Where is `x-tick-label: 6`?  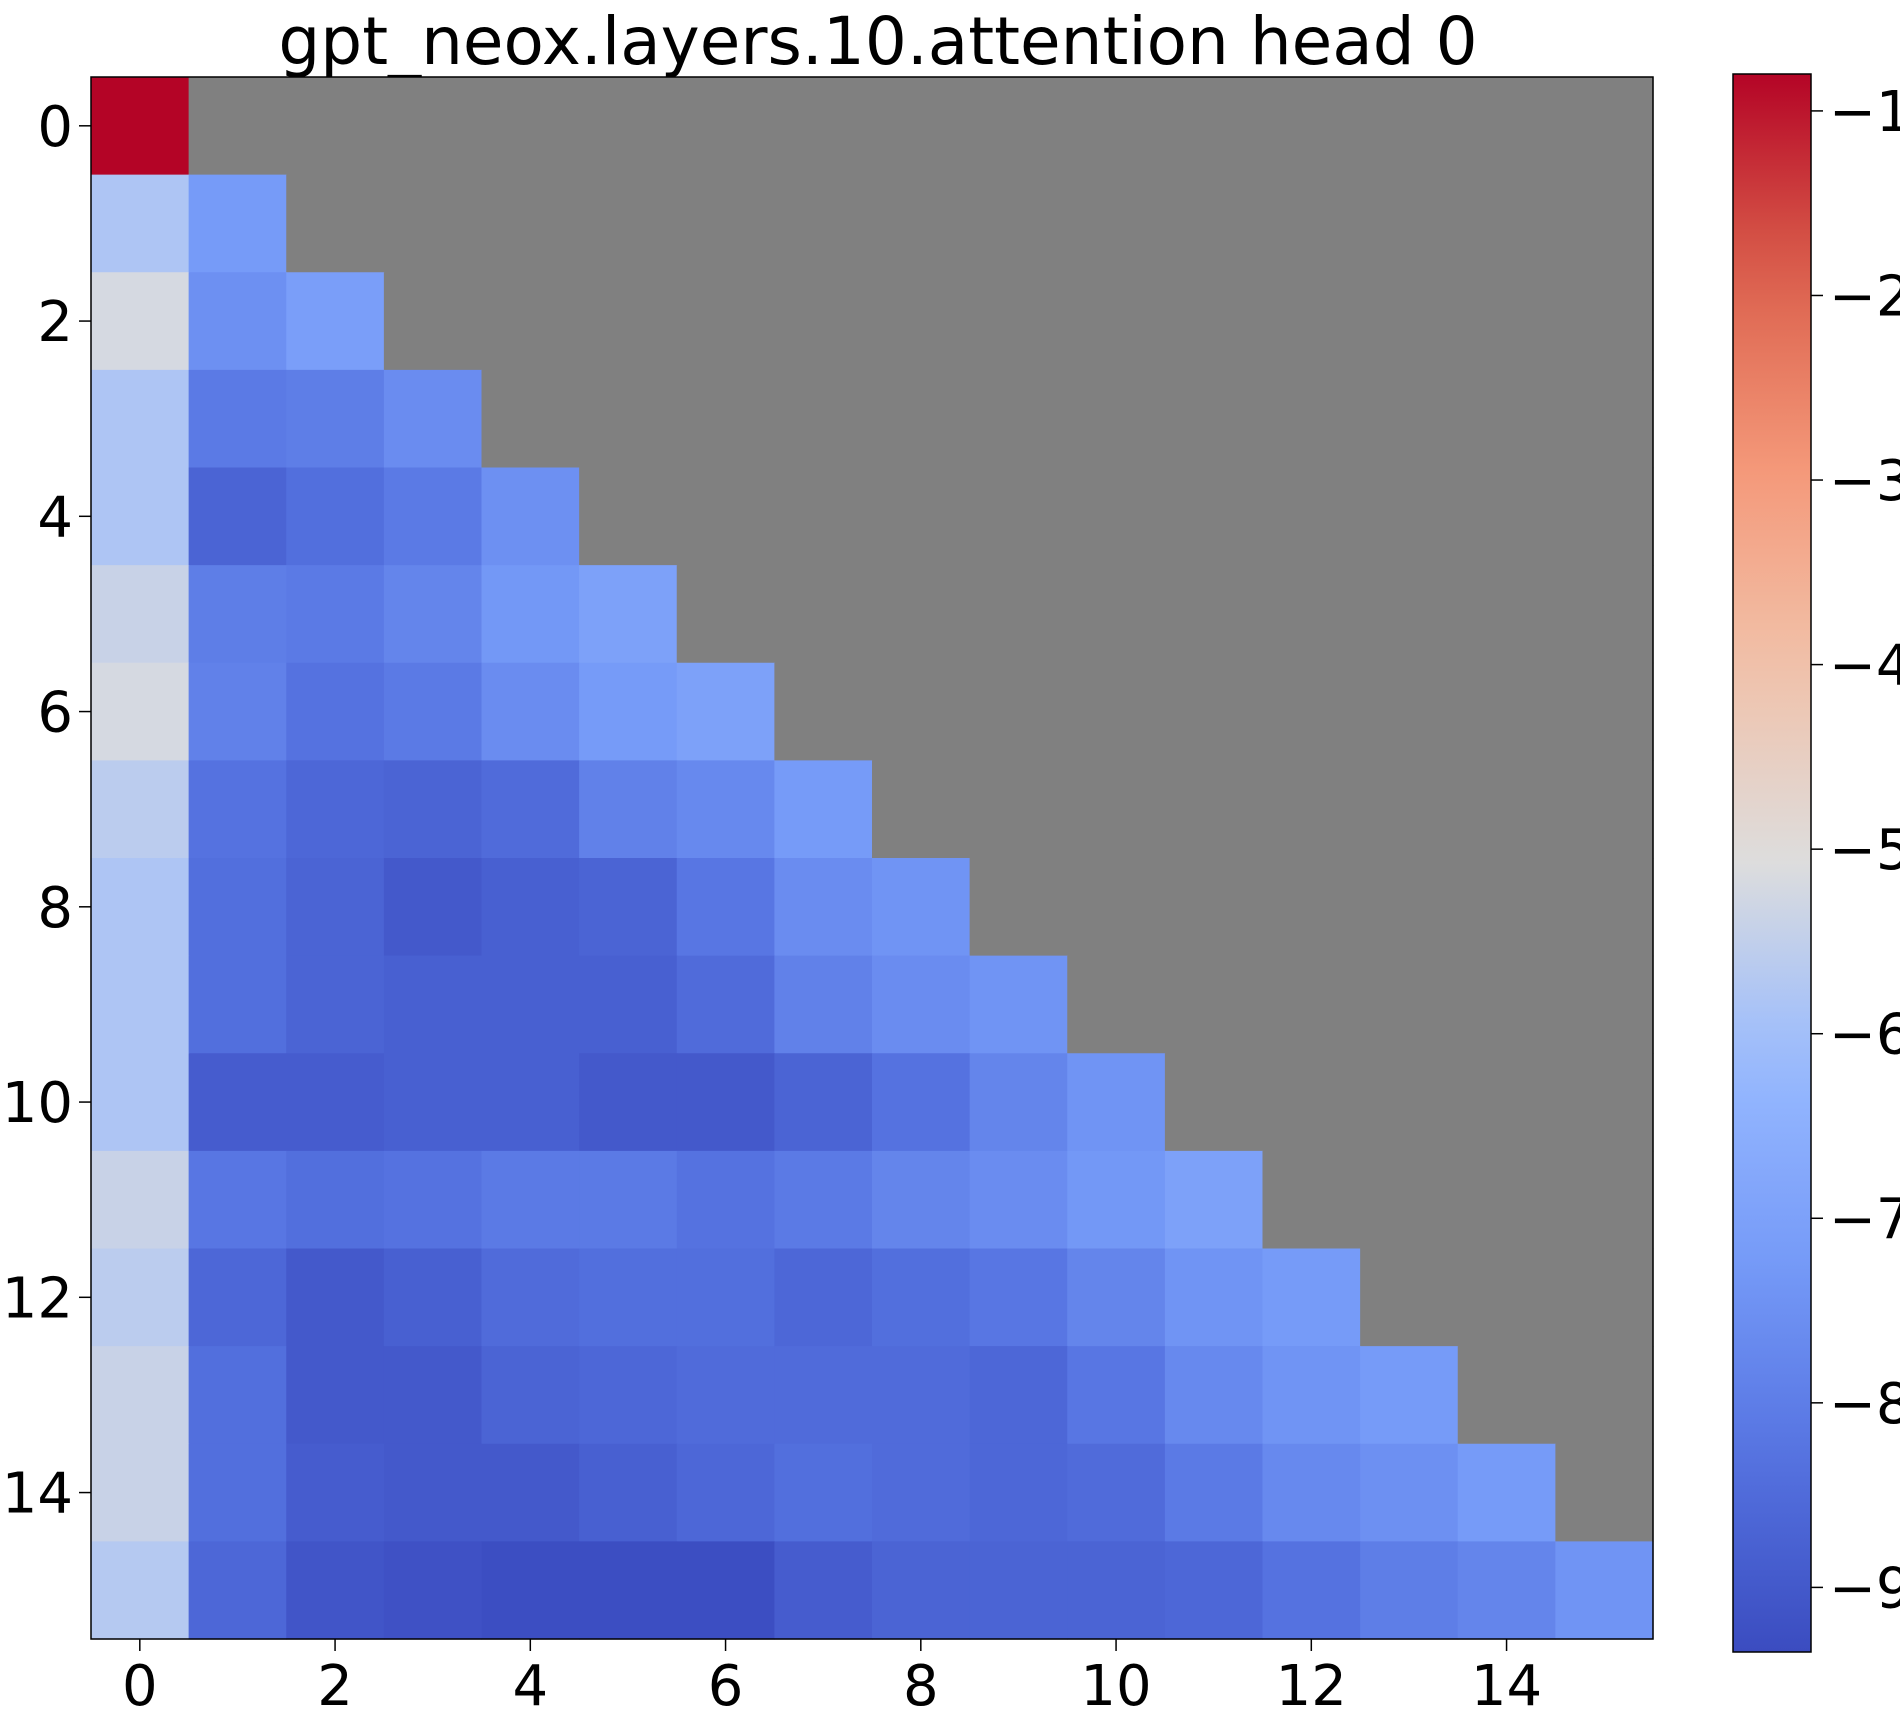 x-tick-label: 6 is located at coordinates (726, 1683).